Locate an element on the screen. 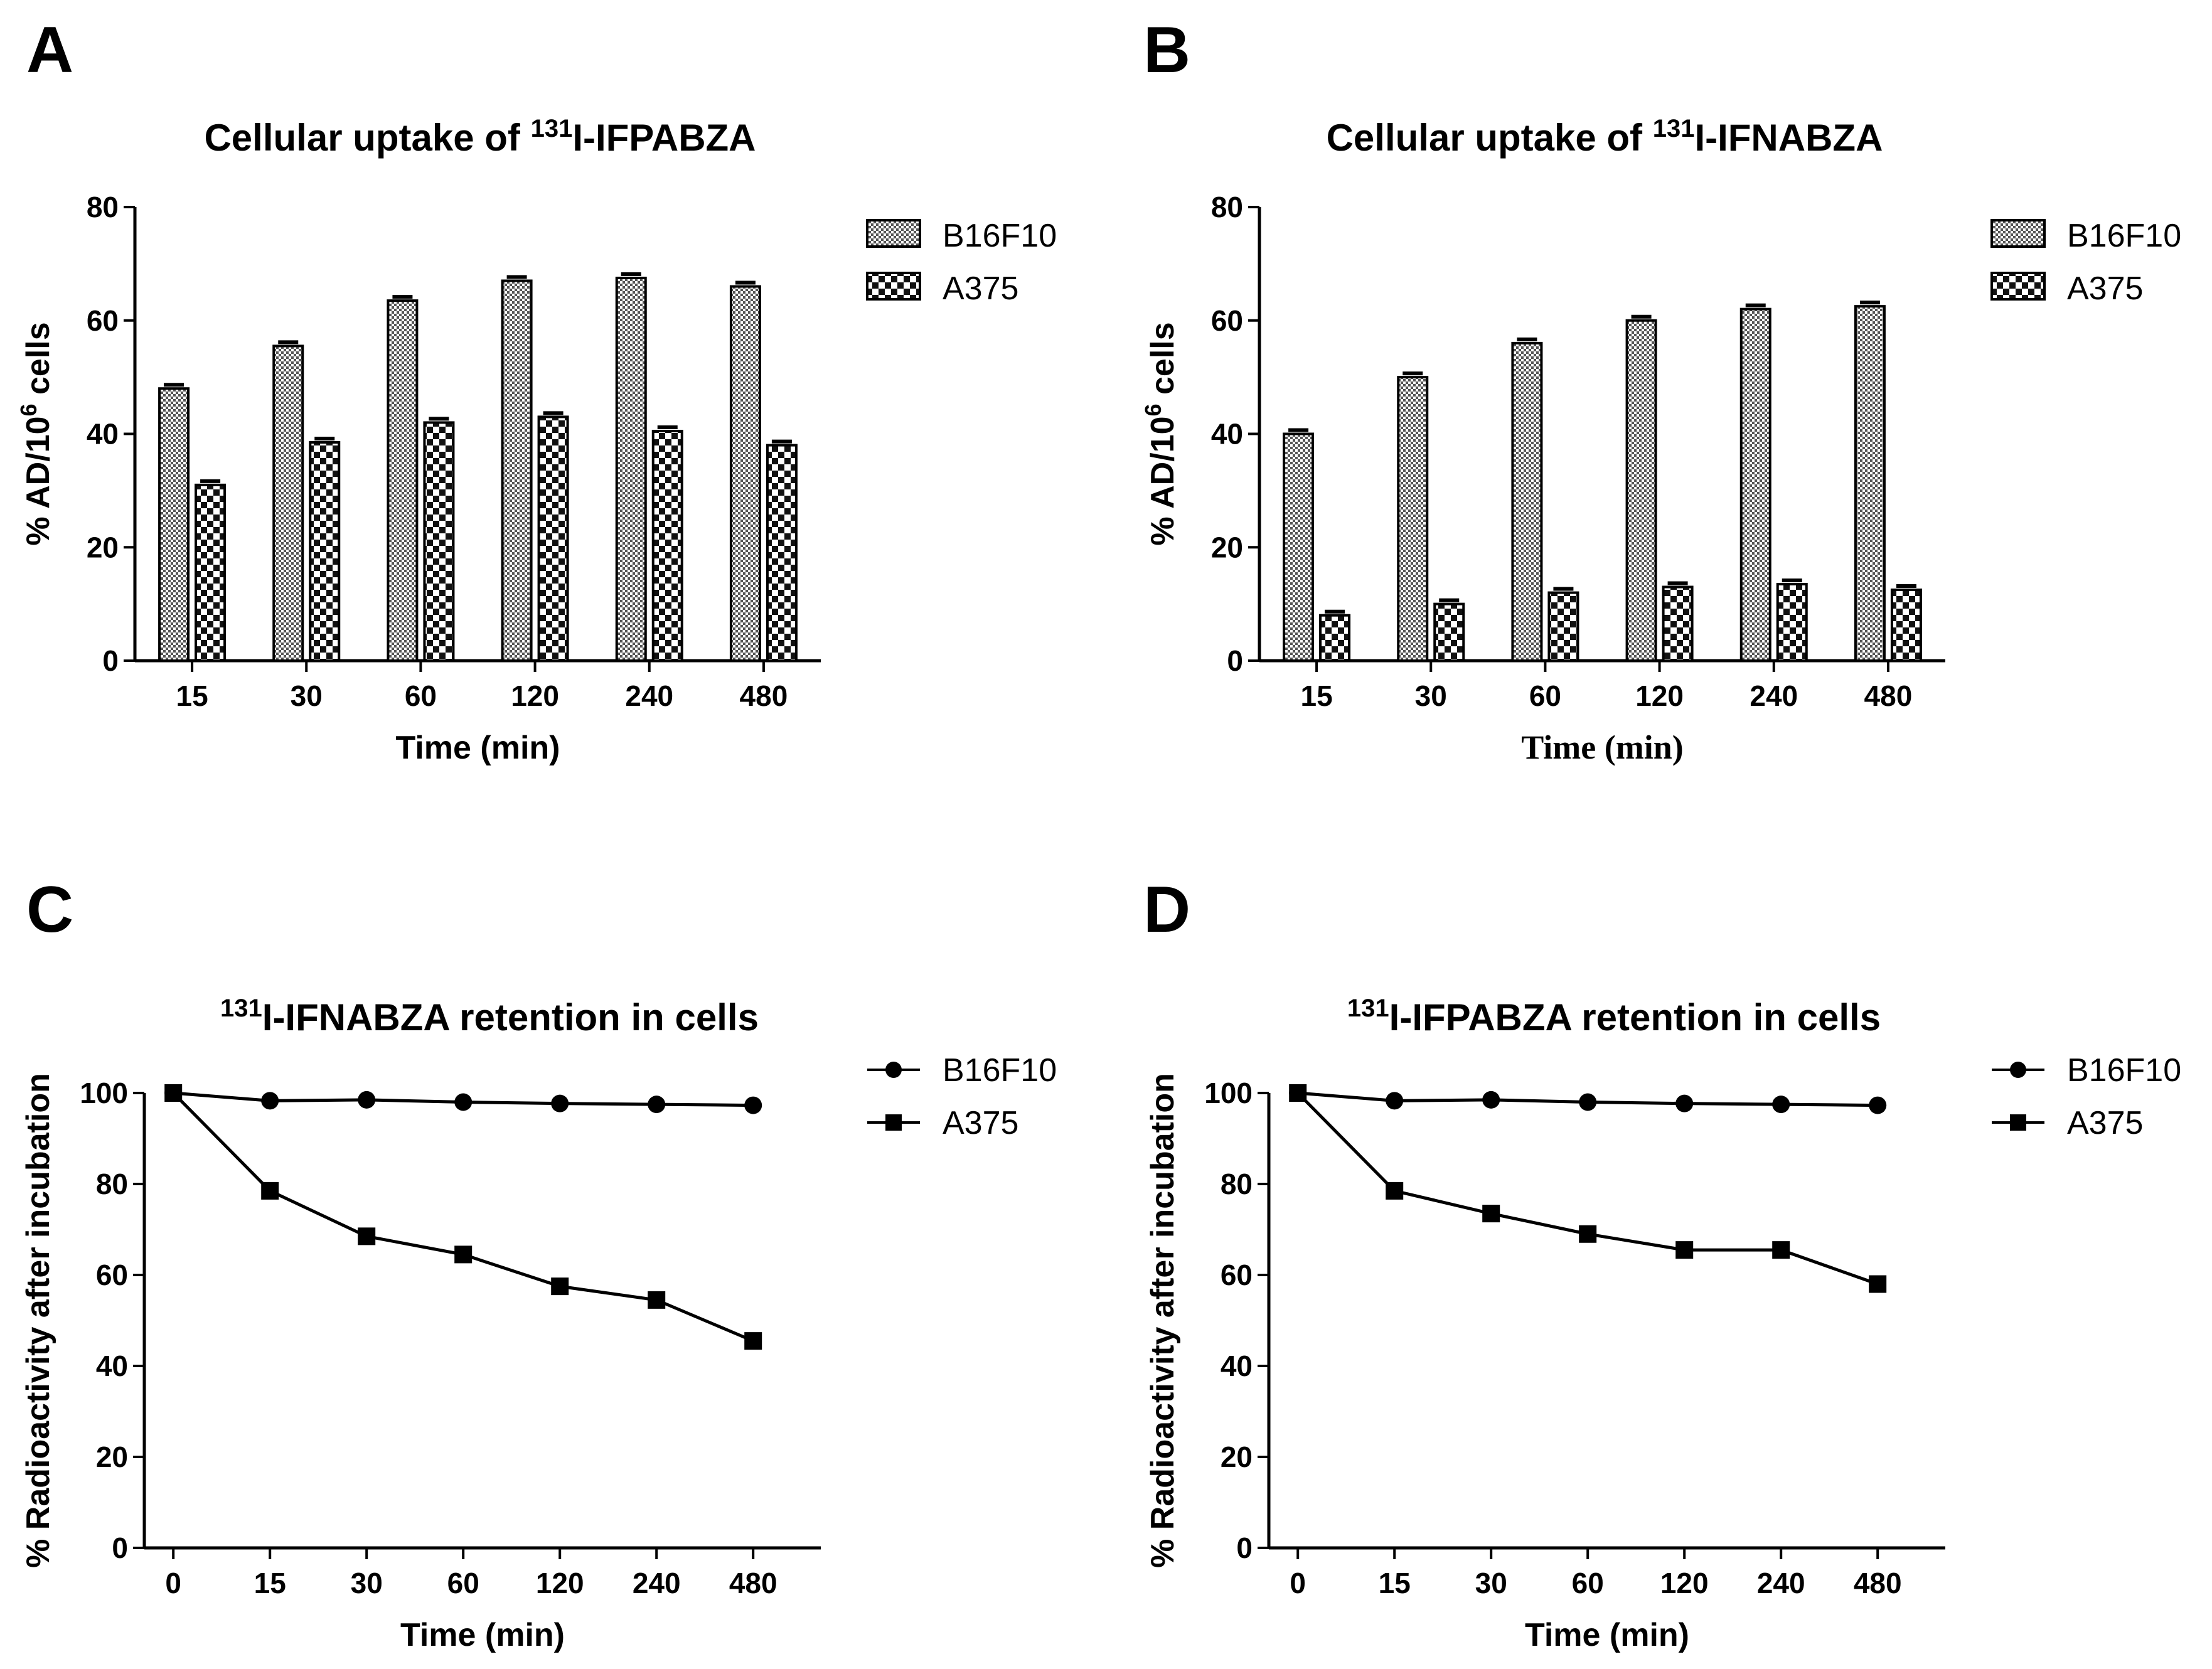 This screenshot has height=1669, width=2212. chart-title: Cellular uptake of 131I-IFNABZA is located at coordinates (1605, 137).